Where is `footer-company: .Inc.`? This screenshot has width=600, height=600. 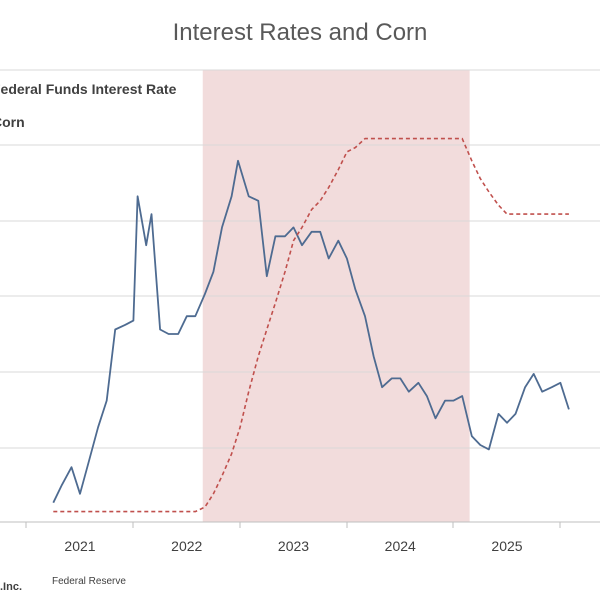 footer-company: .Inc. is located at coordinates (11, 587).